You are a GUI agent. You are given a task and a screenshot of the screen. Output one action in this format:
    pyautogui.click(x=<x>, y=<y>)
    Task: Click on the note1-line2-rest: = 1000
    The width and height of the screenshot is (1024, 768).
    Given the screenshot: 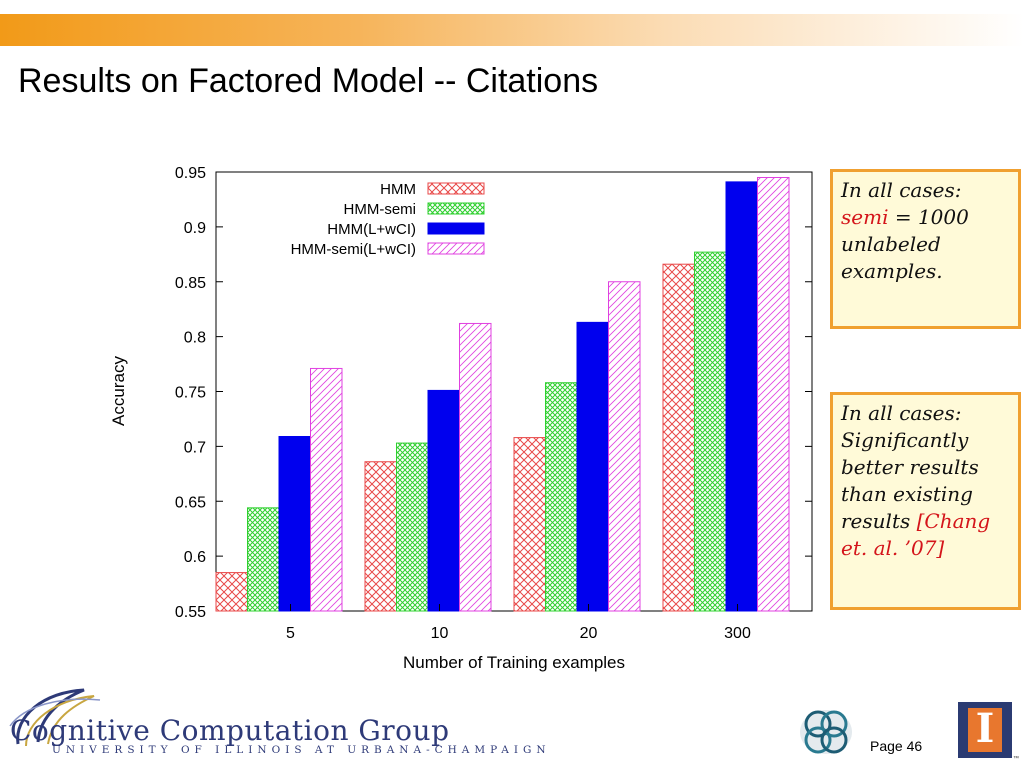 What is the action you would take?
    pyautogui.click(x=928, y=217)
    